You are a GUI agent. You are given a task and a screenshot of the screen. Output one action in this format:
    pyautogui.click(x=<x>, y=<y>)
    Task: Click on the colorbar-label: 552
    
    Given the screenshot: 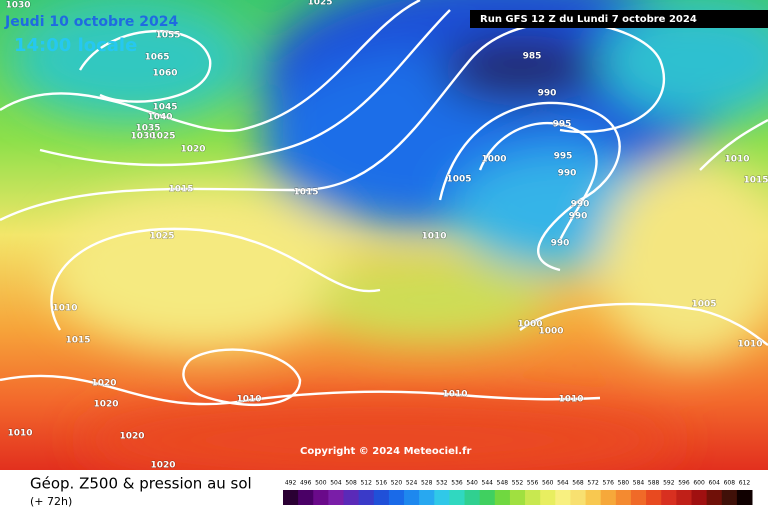 What is the action you would take?
    pyautogui.click(x=518, y=483)
    